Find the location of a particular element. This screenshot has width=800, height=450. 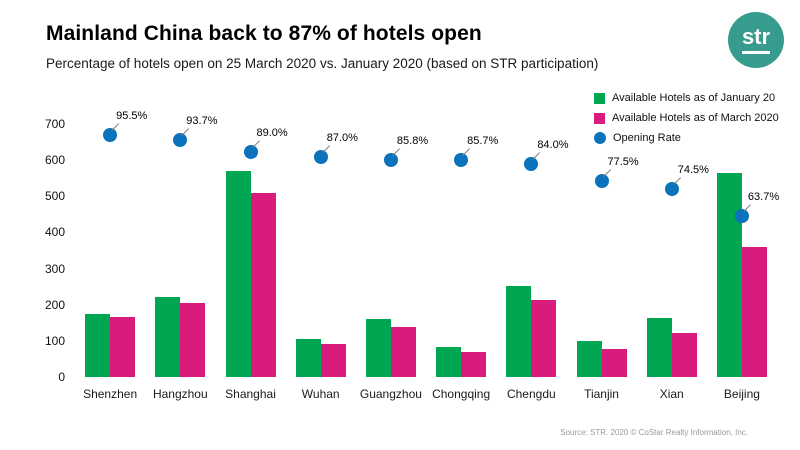

opening-rate-label: 63.7% is located at coordinates (763, 196).